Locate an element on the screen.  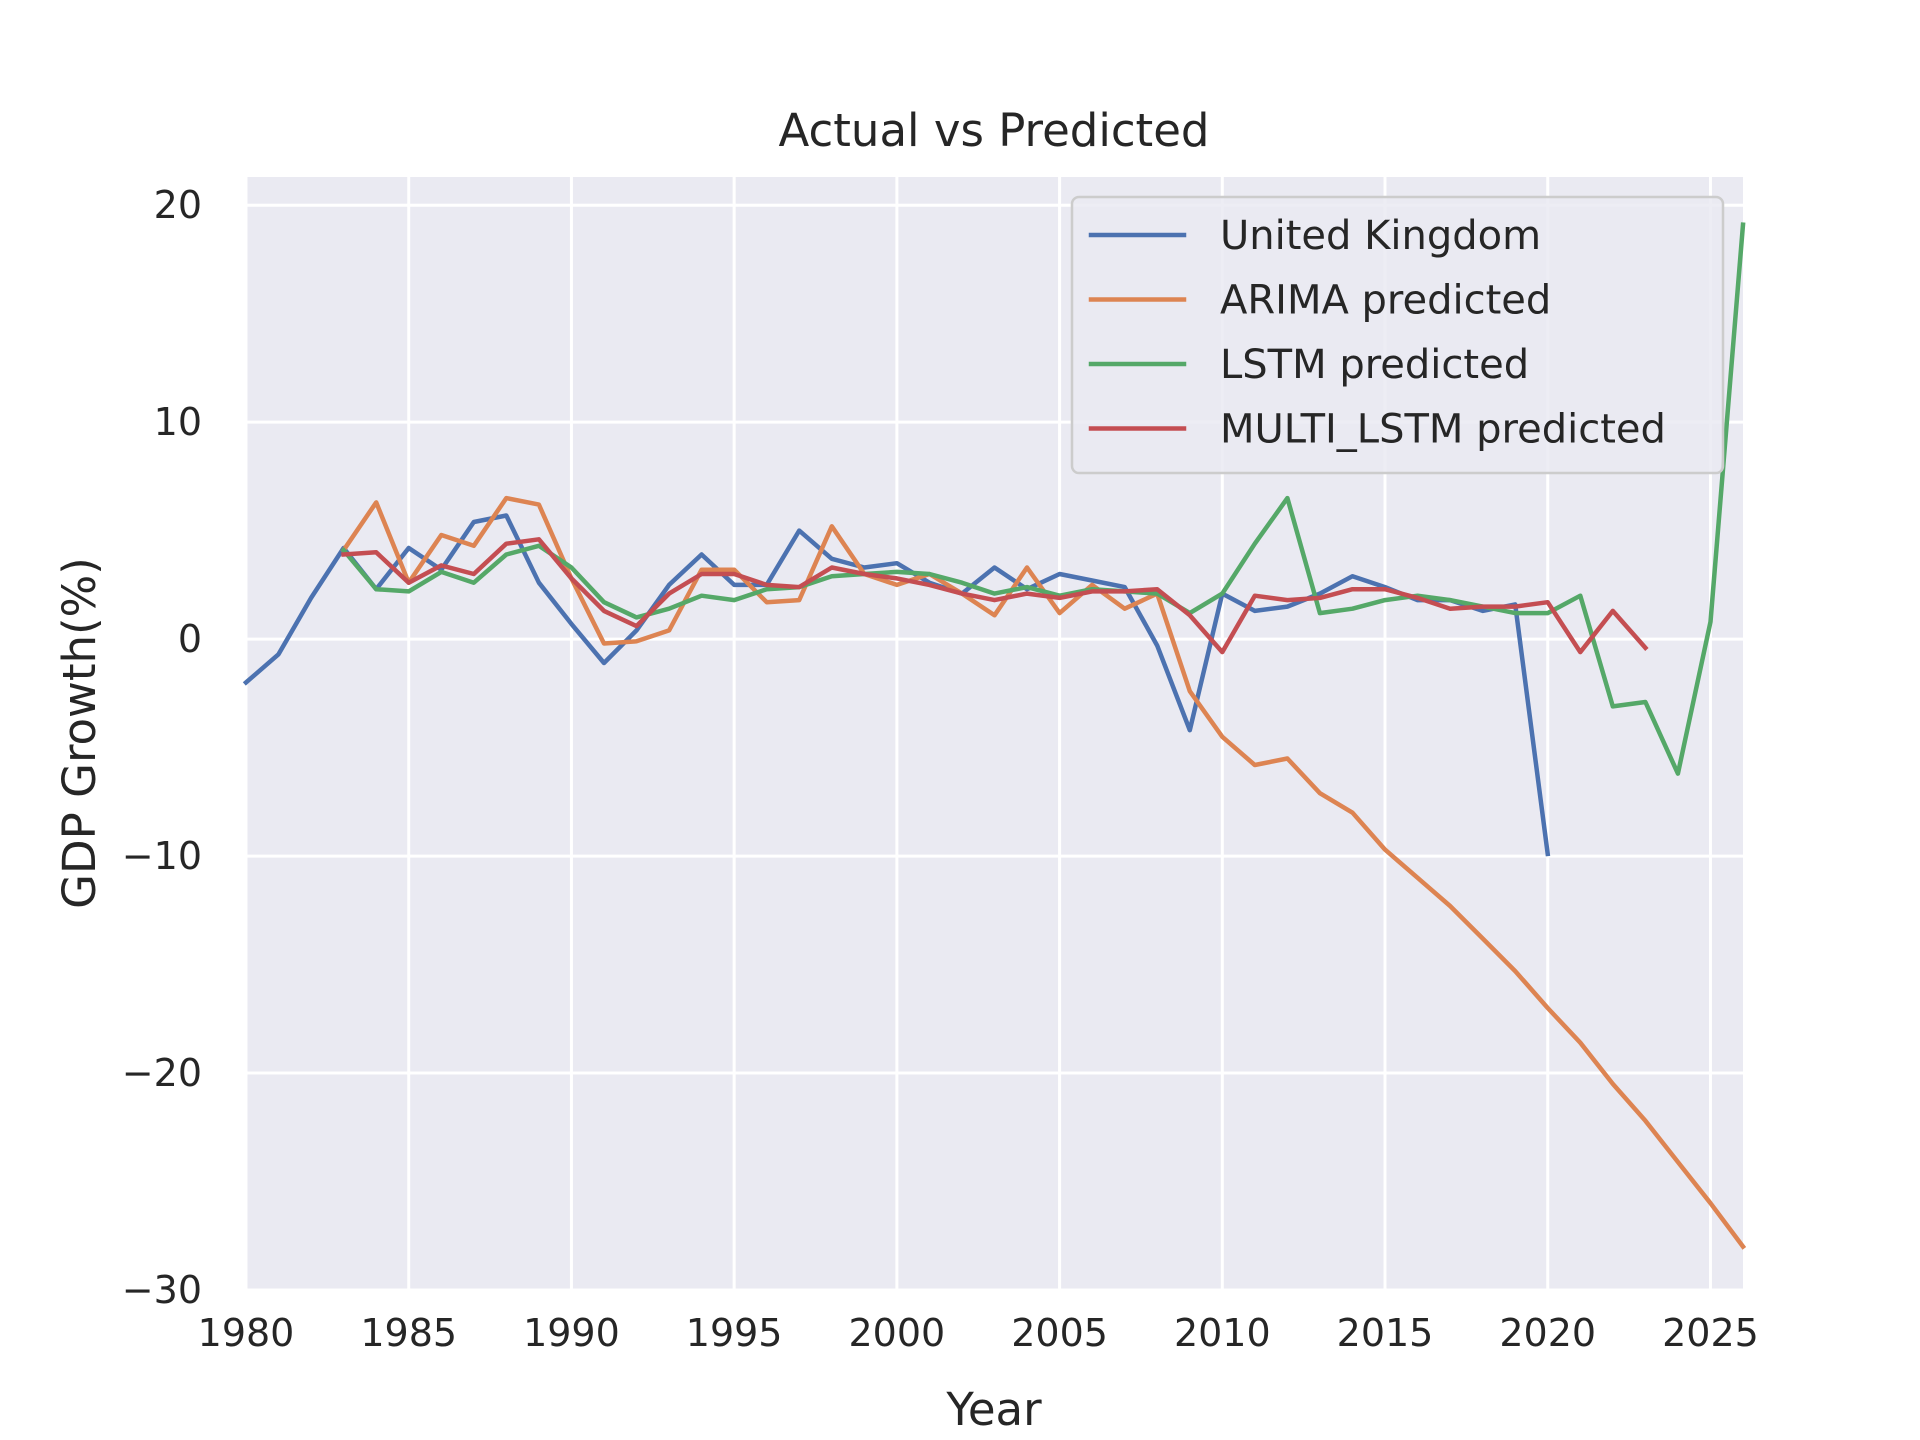
chart-title: Actual vs Predicted is located at coordinates (994, 130).